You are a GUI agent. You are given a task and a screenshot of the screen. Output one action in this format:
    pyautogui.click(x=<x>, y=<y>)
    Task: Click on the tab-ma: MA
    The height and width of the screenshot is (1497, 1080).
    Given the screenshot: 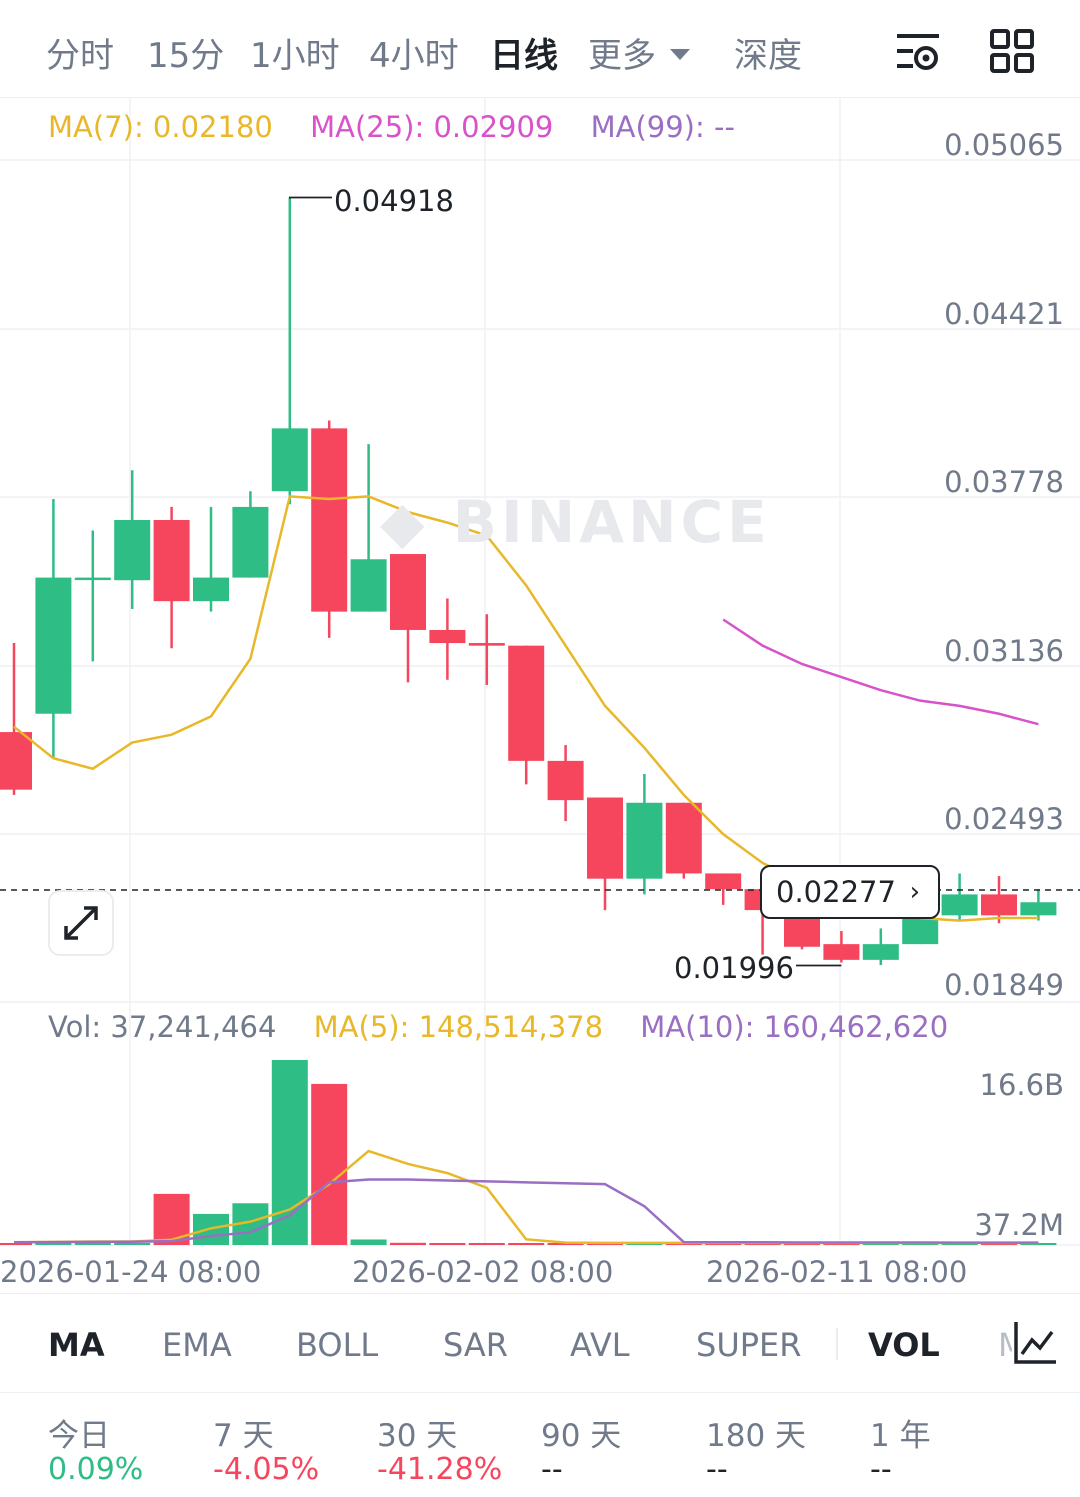 What is the action you would take?
    pyautogui.click(x=76, y=1345)
    